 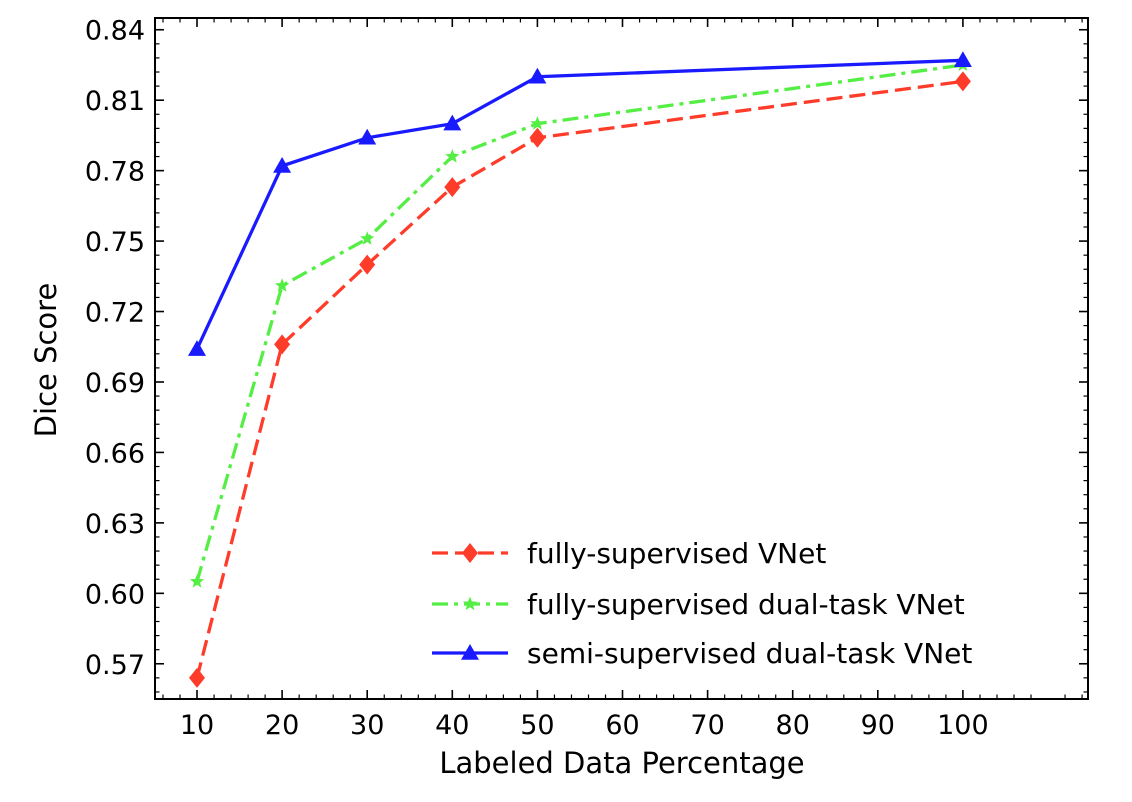 What do you see at coordinates (115, 31) in the screenshot?
I see `y-tick-label: 0.84` at bounding box center [115, 31].